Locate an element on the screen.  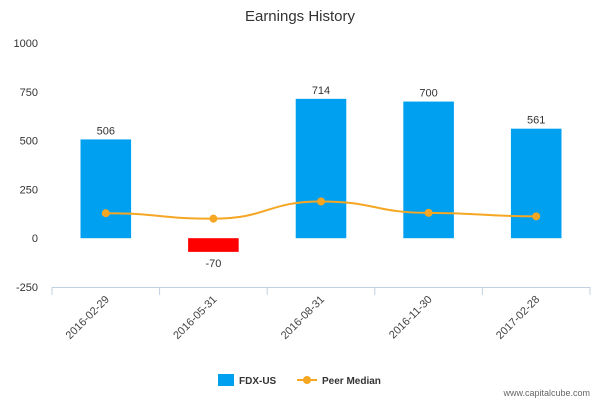
x-tick-label: 2016-08-31 is located at coordinates (303, 318).